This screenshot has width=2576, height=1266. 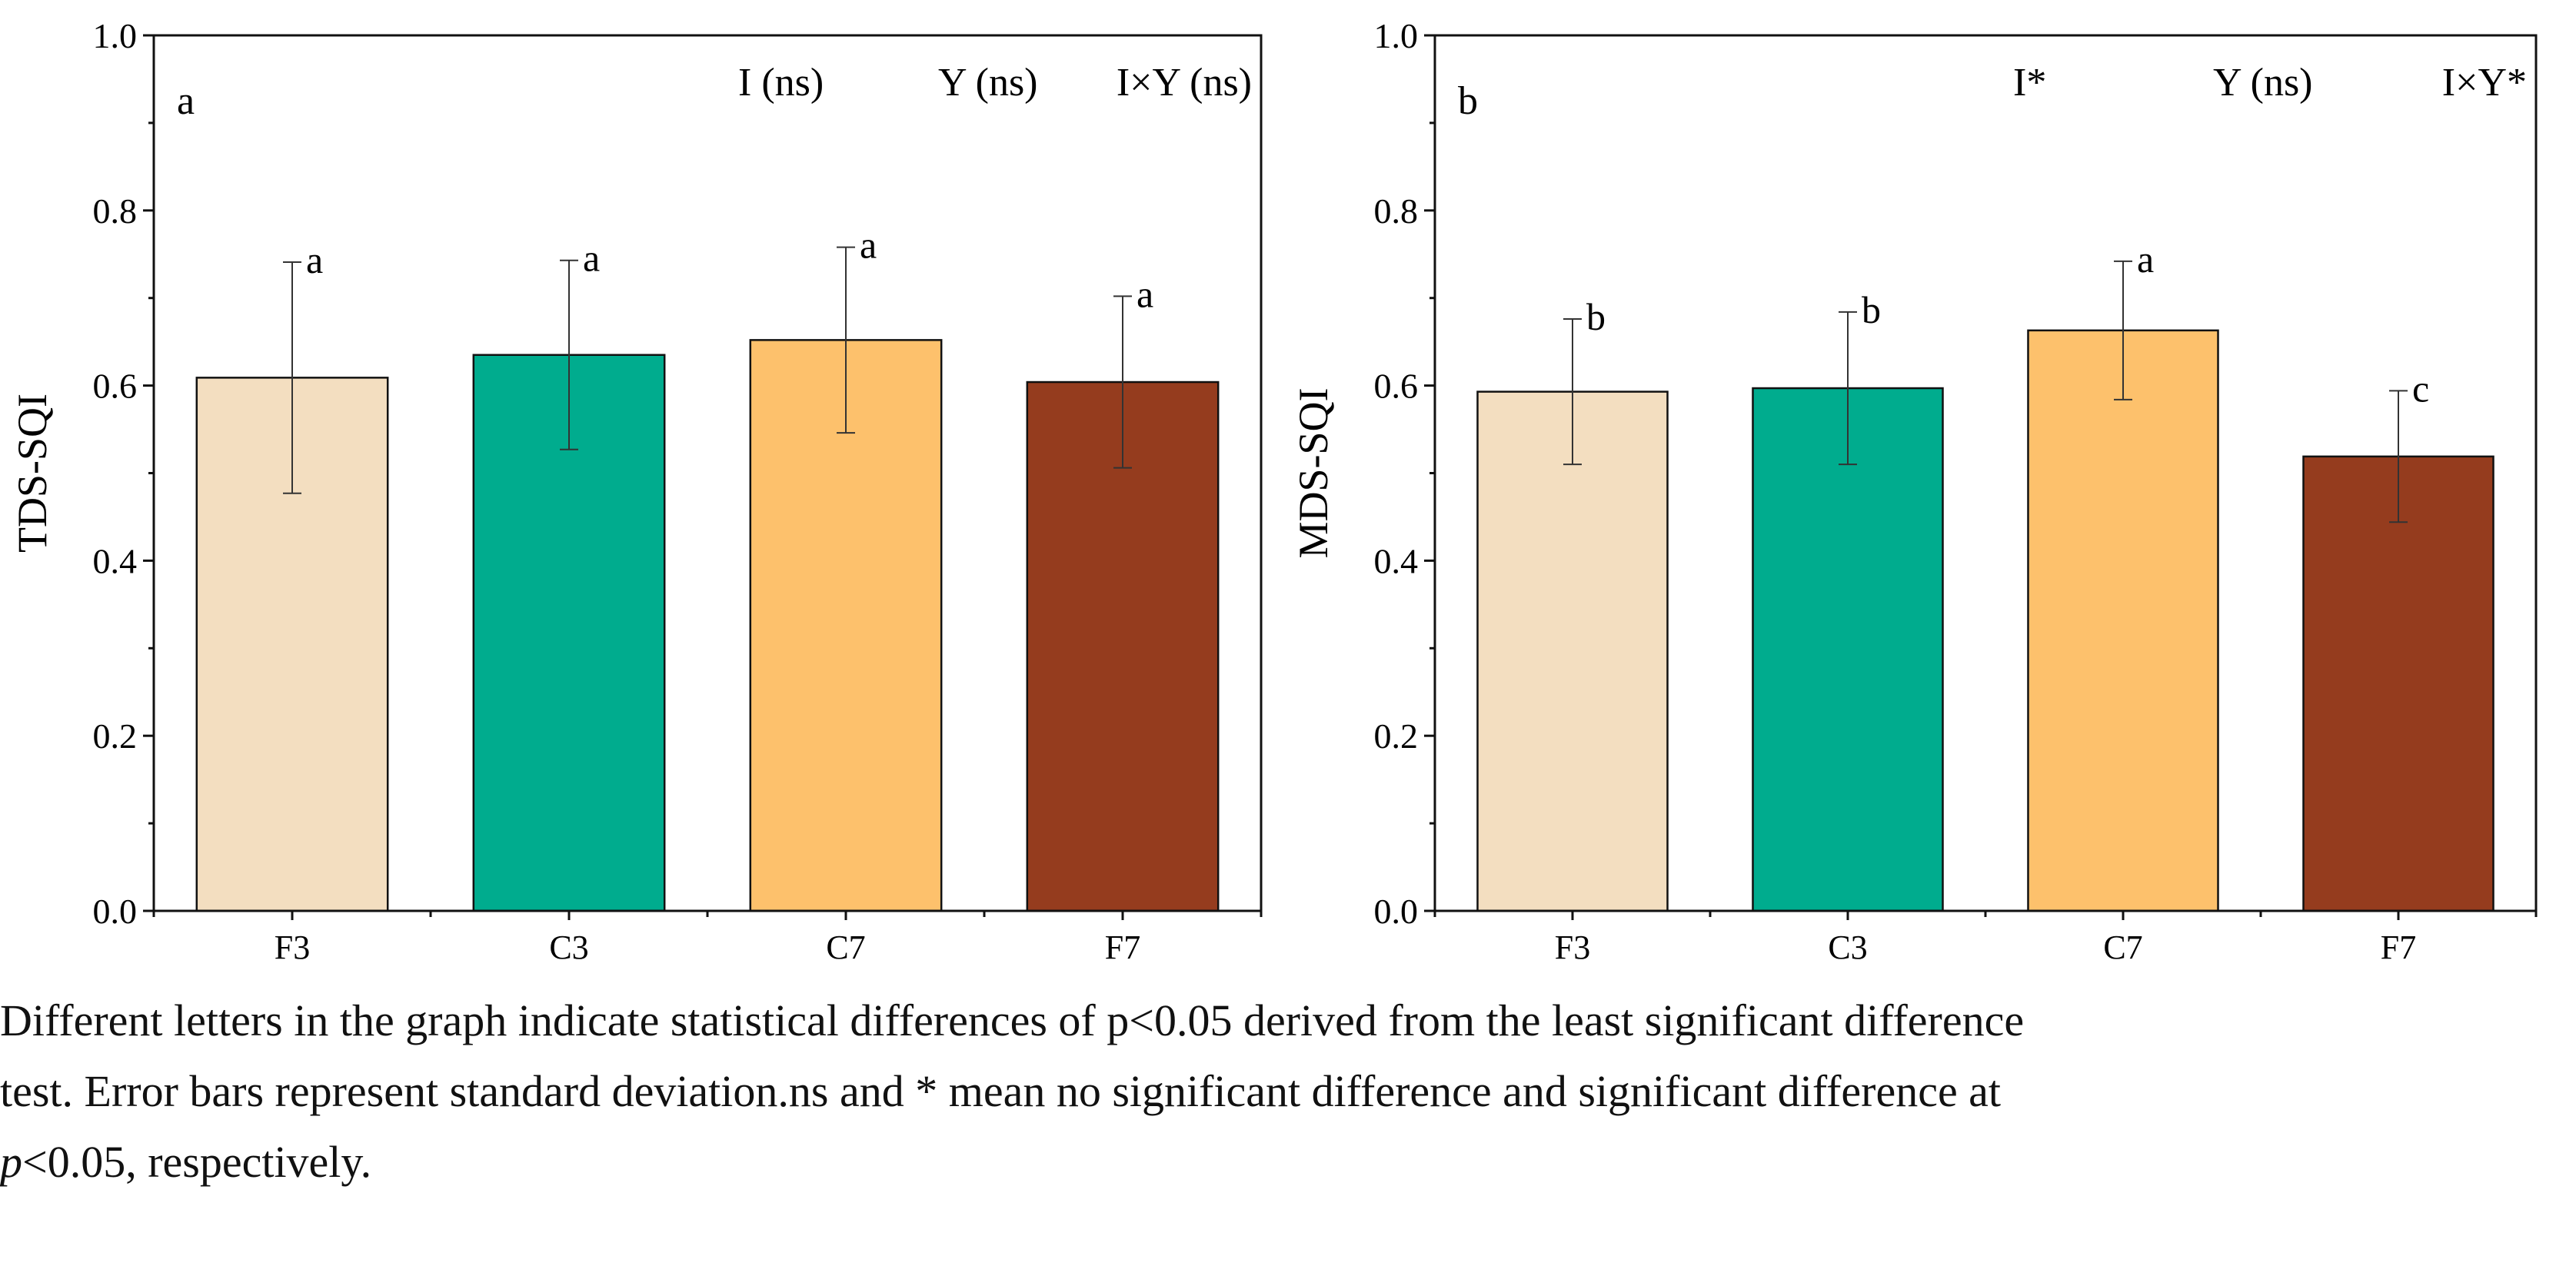 I want to click on caption-line-3-rest: <0.05, respectively., so click(x=197, y=1162).